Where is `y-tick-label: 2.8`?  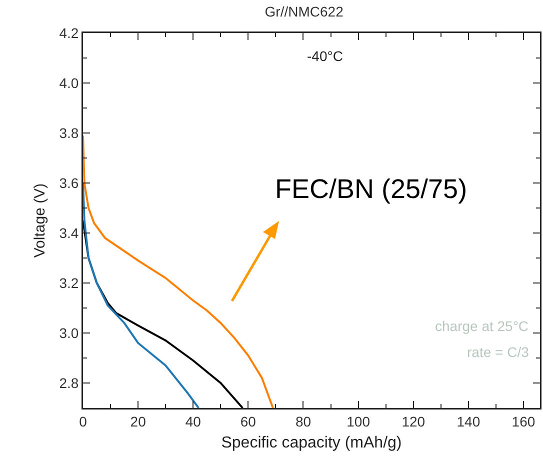 y-tick-label: 2.8 is located at coordinates (69, 382).